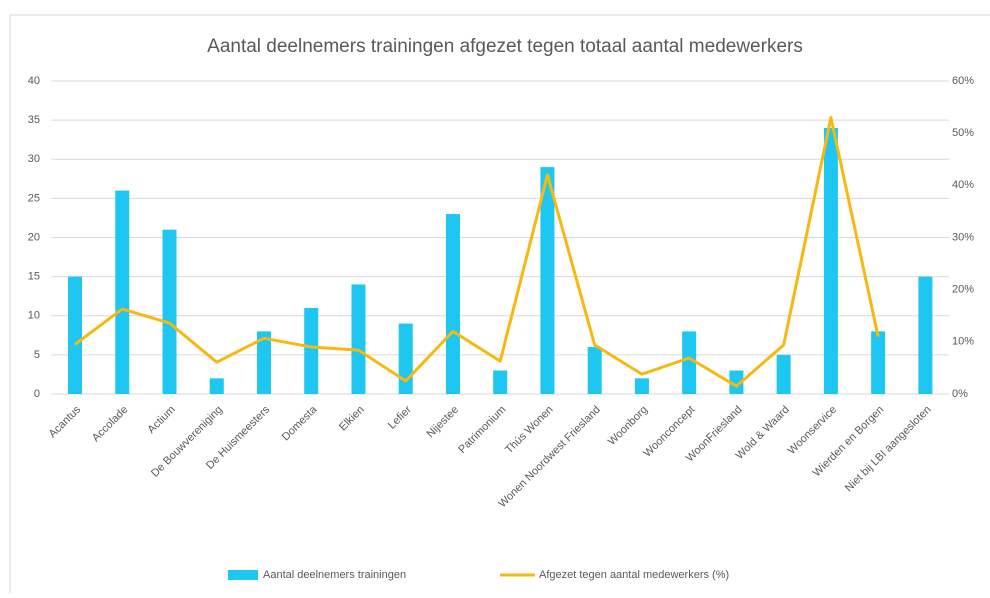 The image size is (990, 598). Describe the element at coordinates (334, 575) in the screenshot. I see `legend-label: Aantal deelnemers trainingen` at that location.